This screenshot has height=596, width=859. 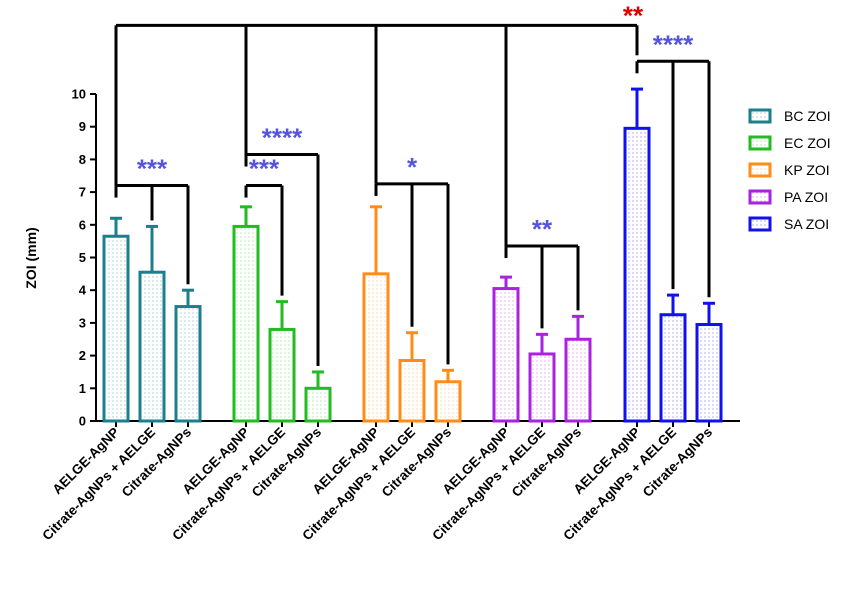 I want to click on y-tick-label: 9, so click(x=82, y=126).